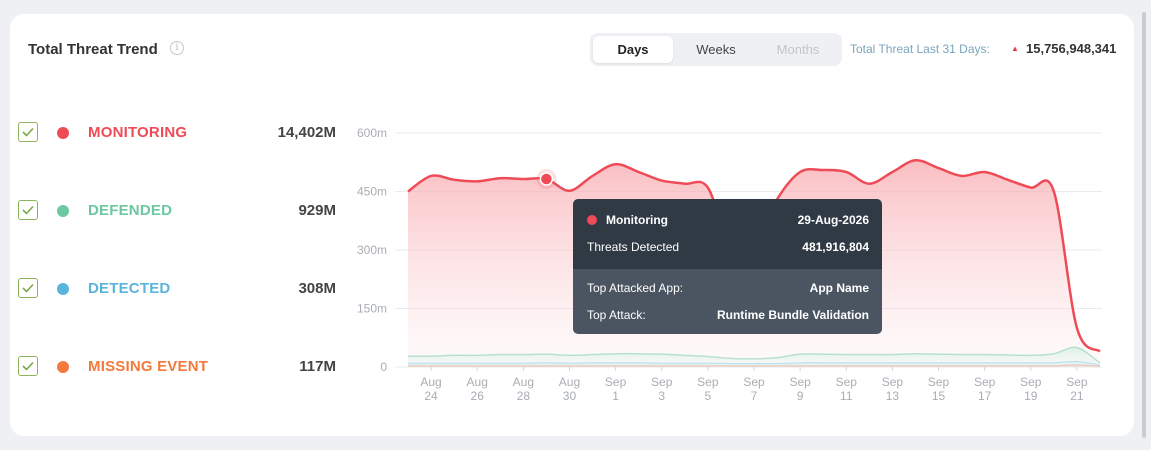  What do you see at coordinates (800, 396) in the screenshot?
I see `x-tick-label: 9` at bounding box center [800, 396].